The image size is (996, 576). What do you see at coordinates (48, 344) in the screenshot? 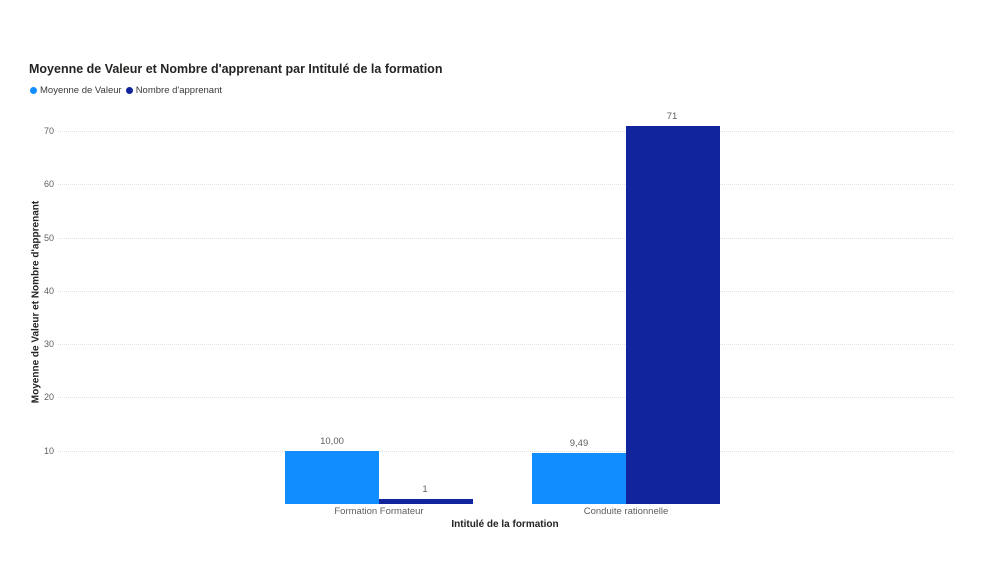
I see `y-axis-tick-label: 30` at bounding box center [48, 344].